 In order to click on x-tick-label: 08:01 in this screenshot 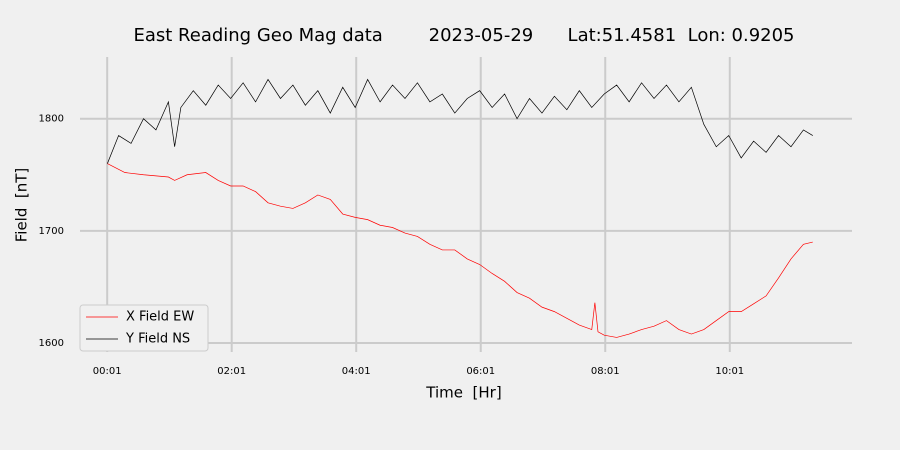, I will do `click(605, 371)`.